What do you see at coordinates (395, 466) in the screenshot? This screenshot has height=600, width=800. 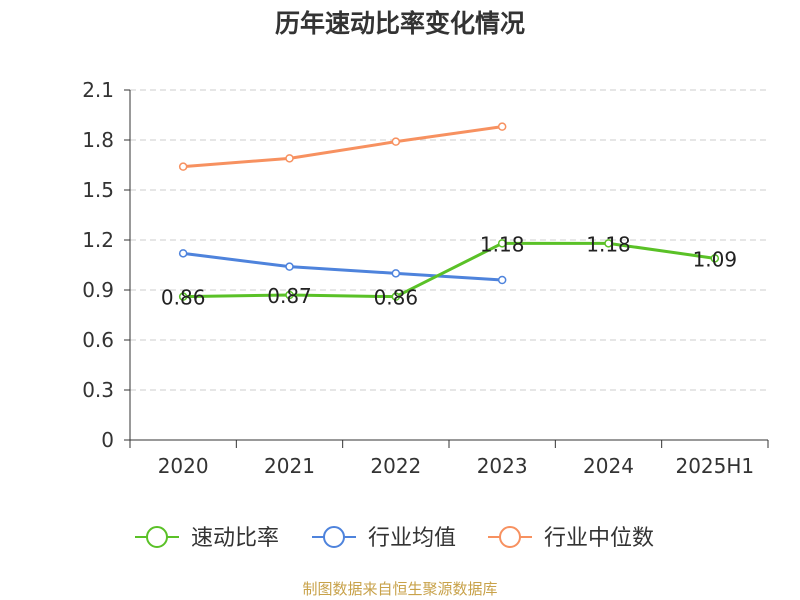 I see `x-tick-label: 2022` at bounding box center [395, 466].